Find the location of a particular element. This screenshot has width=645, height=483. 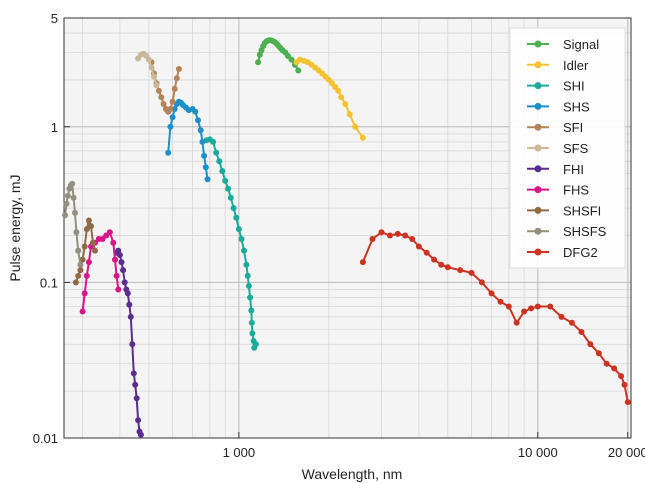

y-tick-label: 5 is located at coordinates (54, 18).